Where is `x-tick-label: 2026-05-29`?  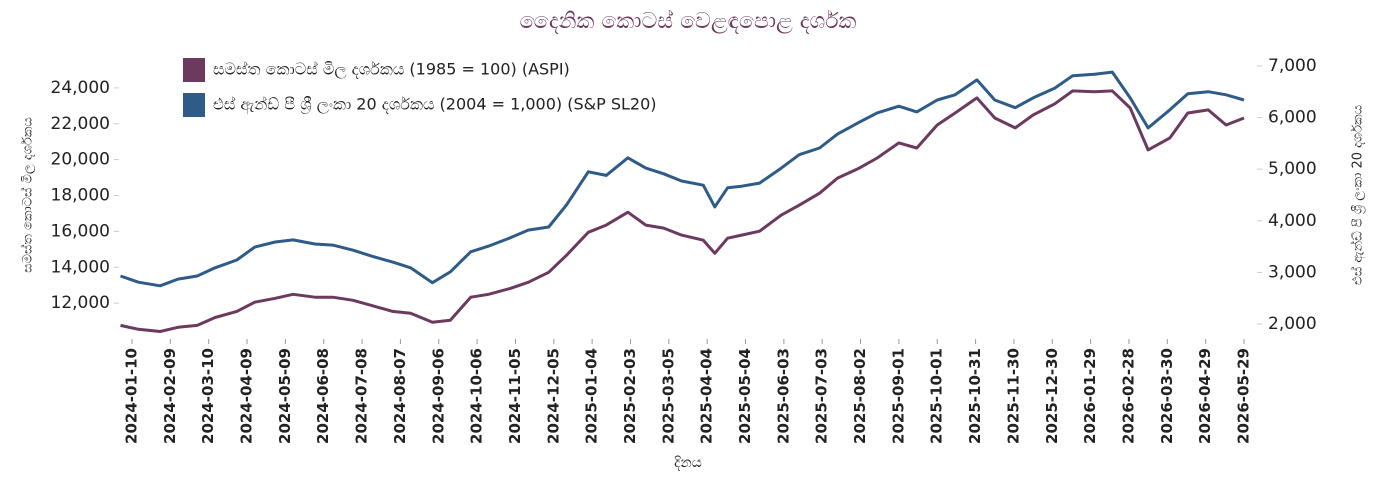
x-tick-label: 2026-05-29 is located at coordinates (1243, 396).